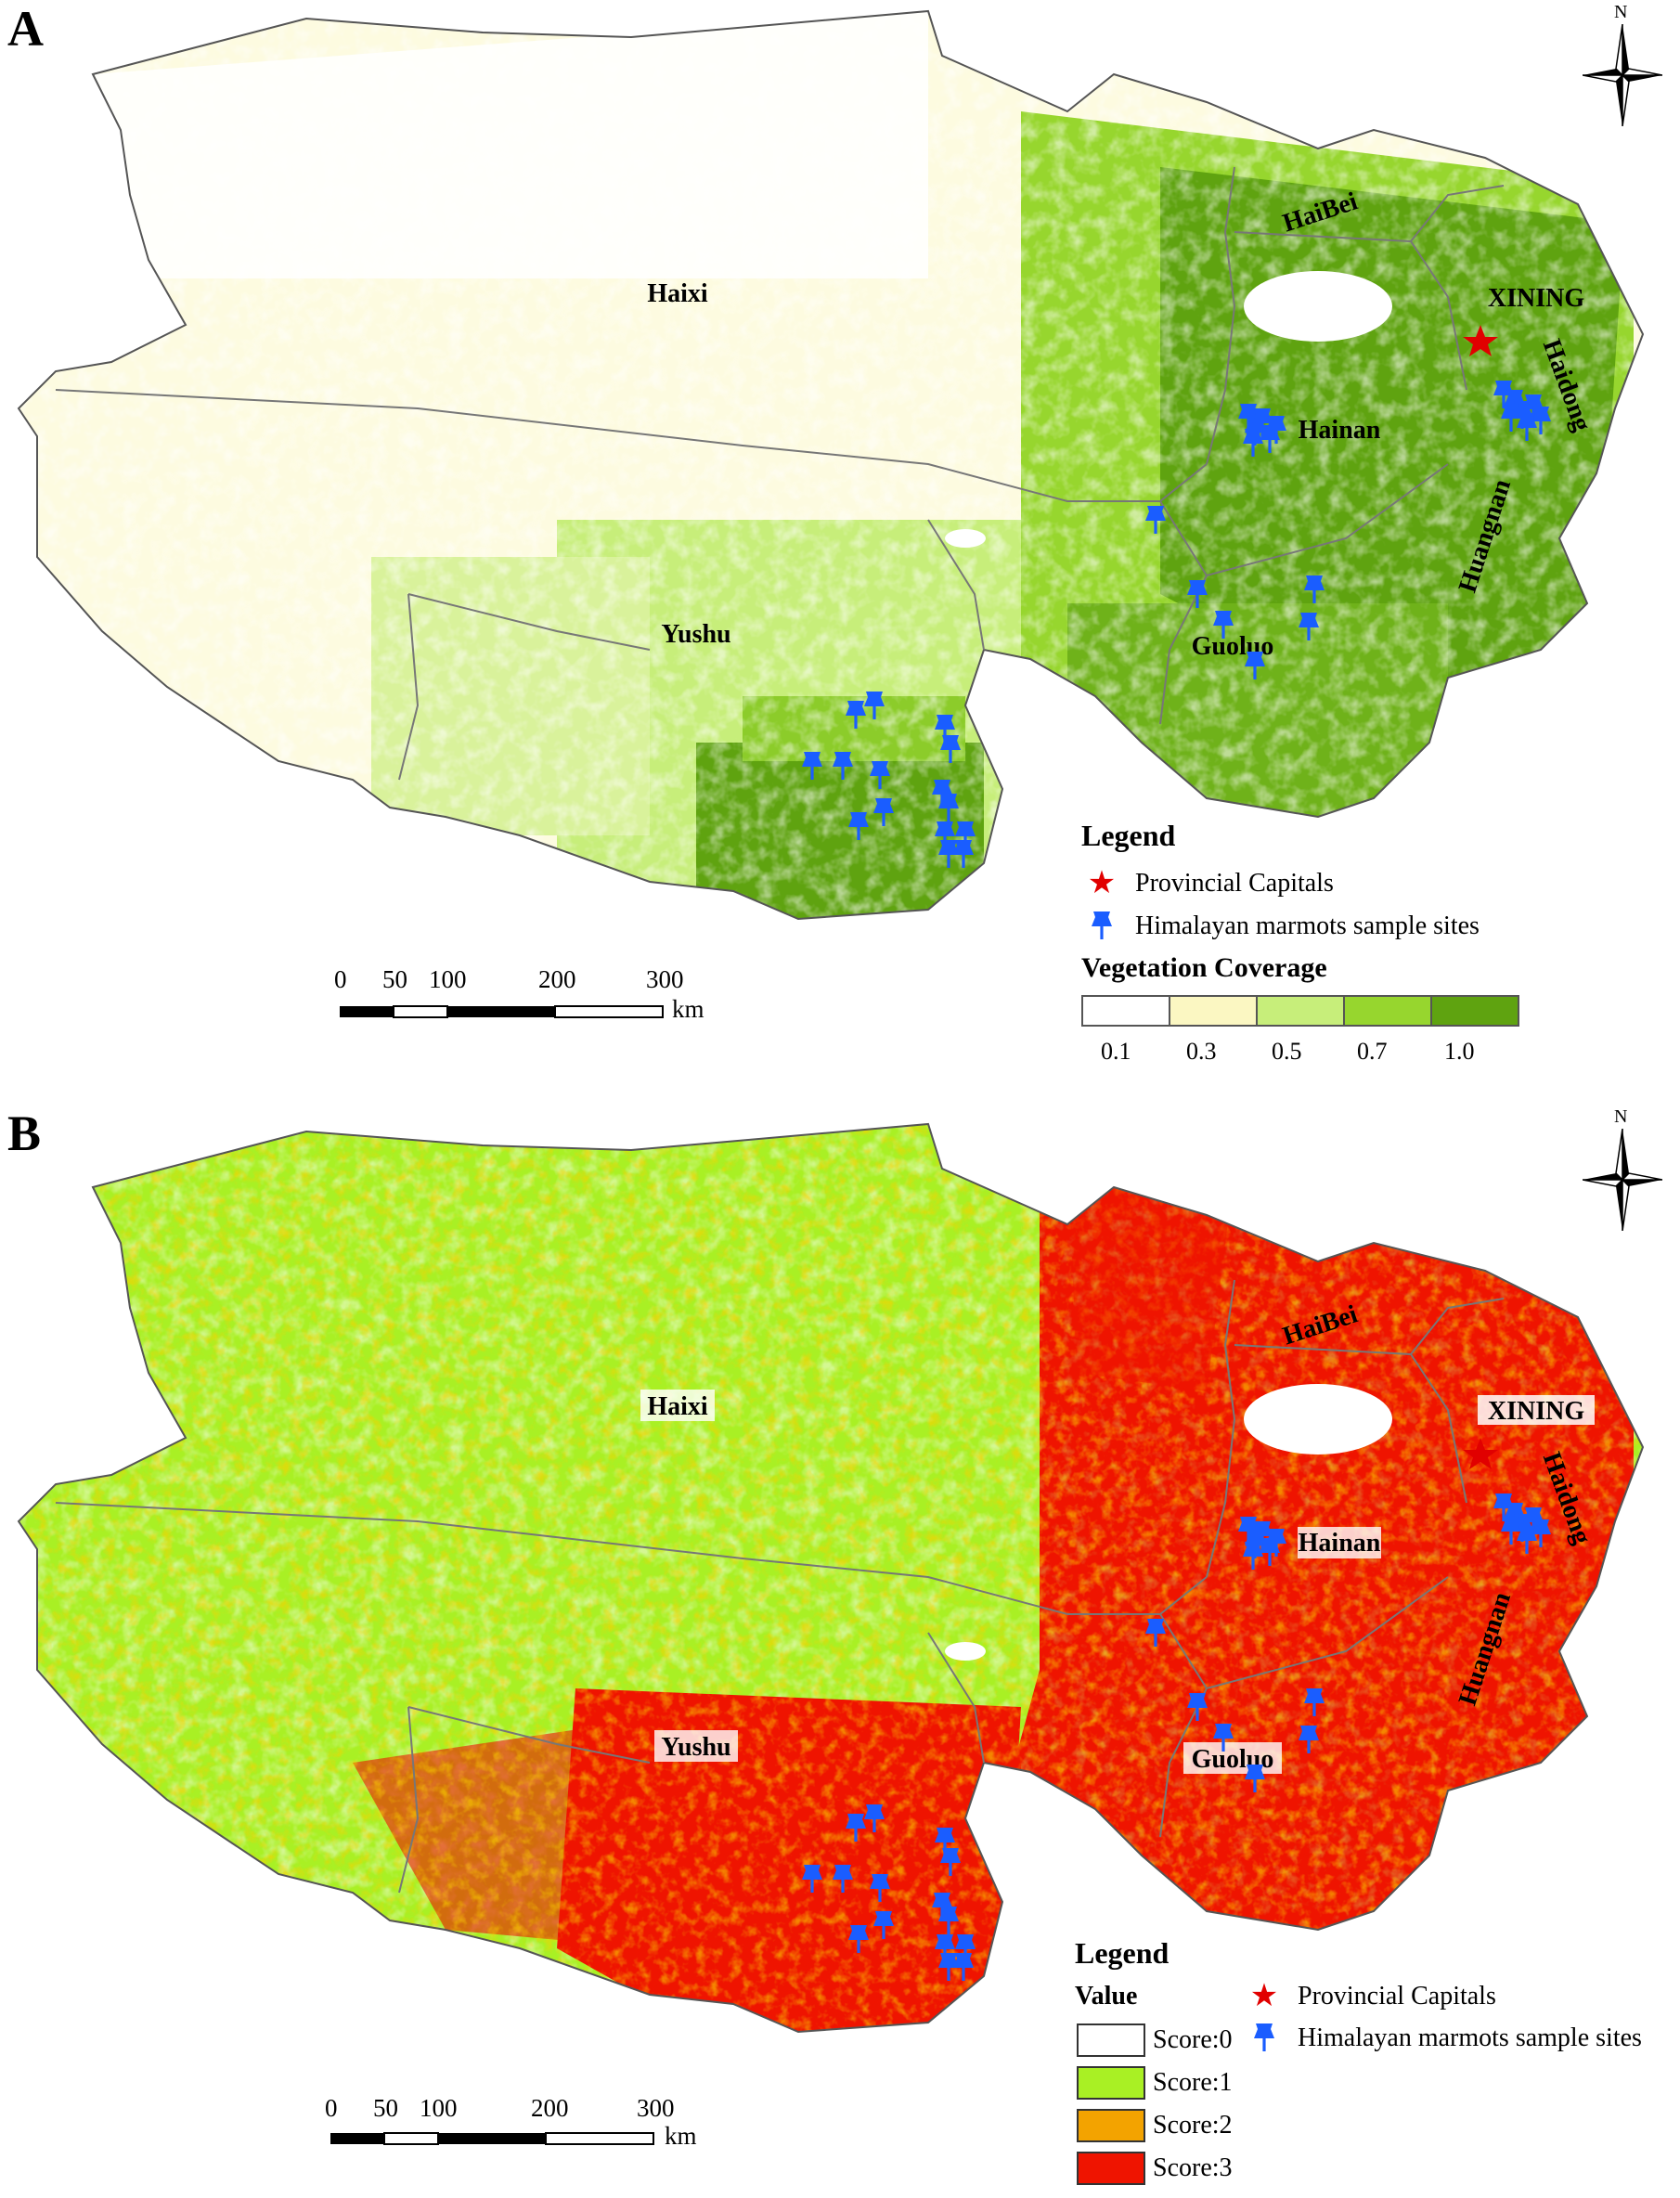  I want to click on legend-score-1: Score:1, so click(1155, 2083).